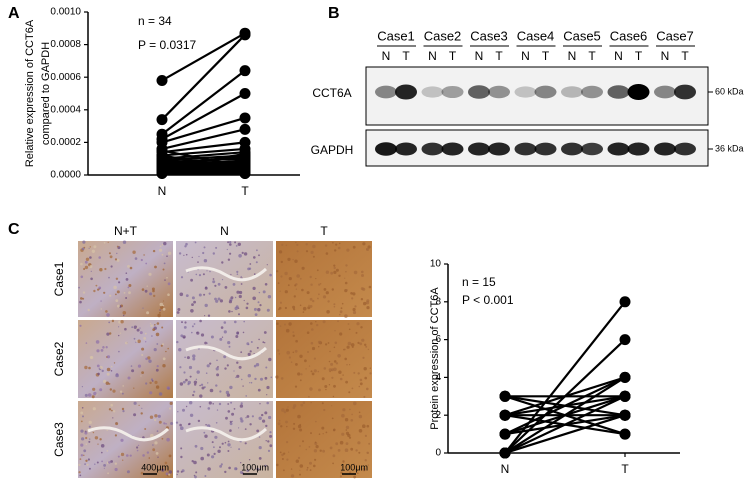 The height and width of the screenshot is (489, 753). I want to click on point, so click(625, 434).